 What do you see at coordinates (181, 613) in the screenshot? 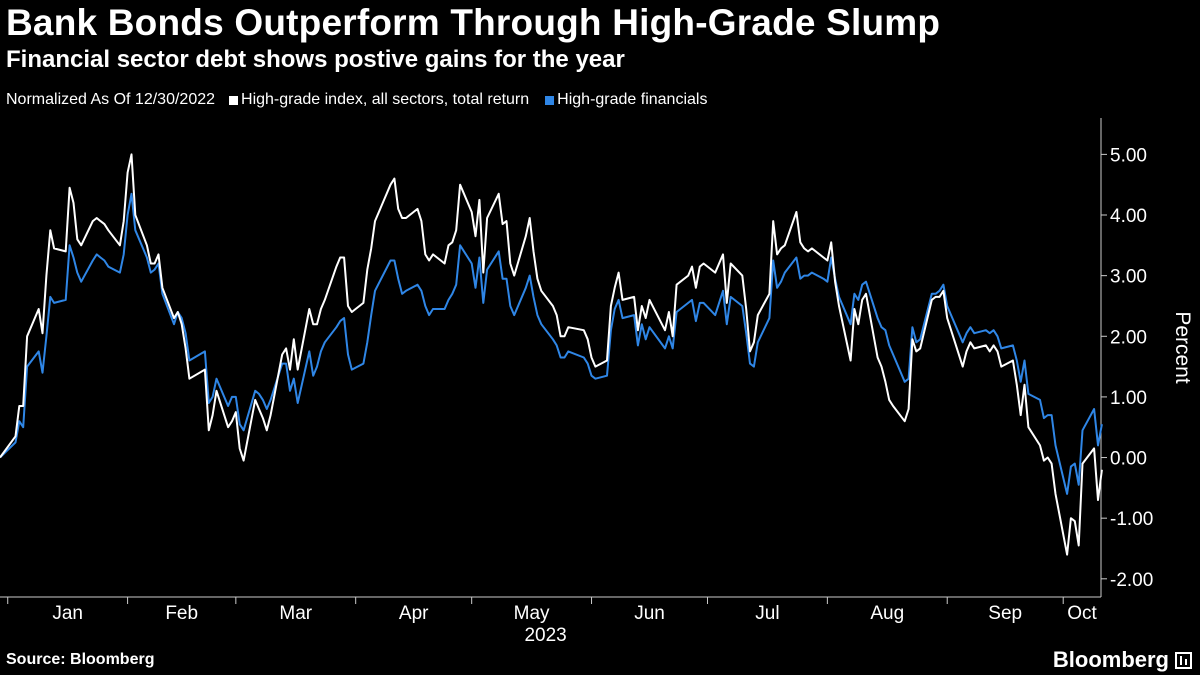
I see `x-tick-label: Feb` at bounding box center [181, 613].